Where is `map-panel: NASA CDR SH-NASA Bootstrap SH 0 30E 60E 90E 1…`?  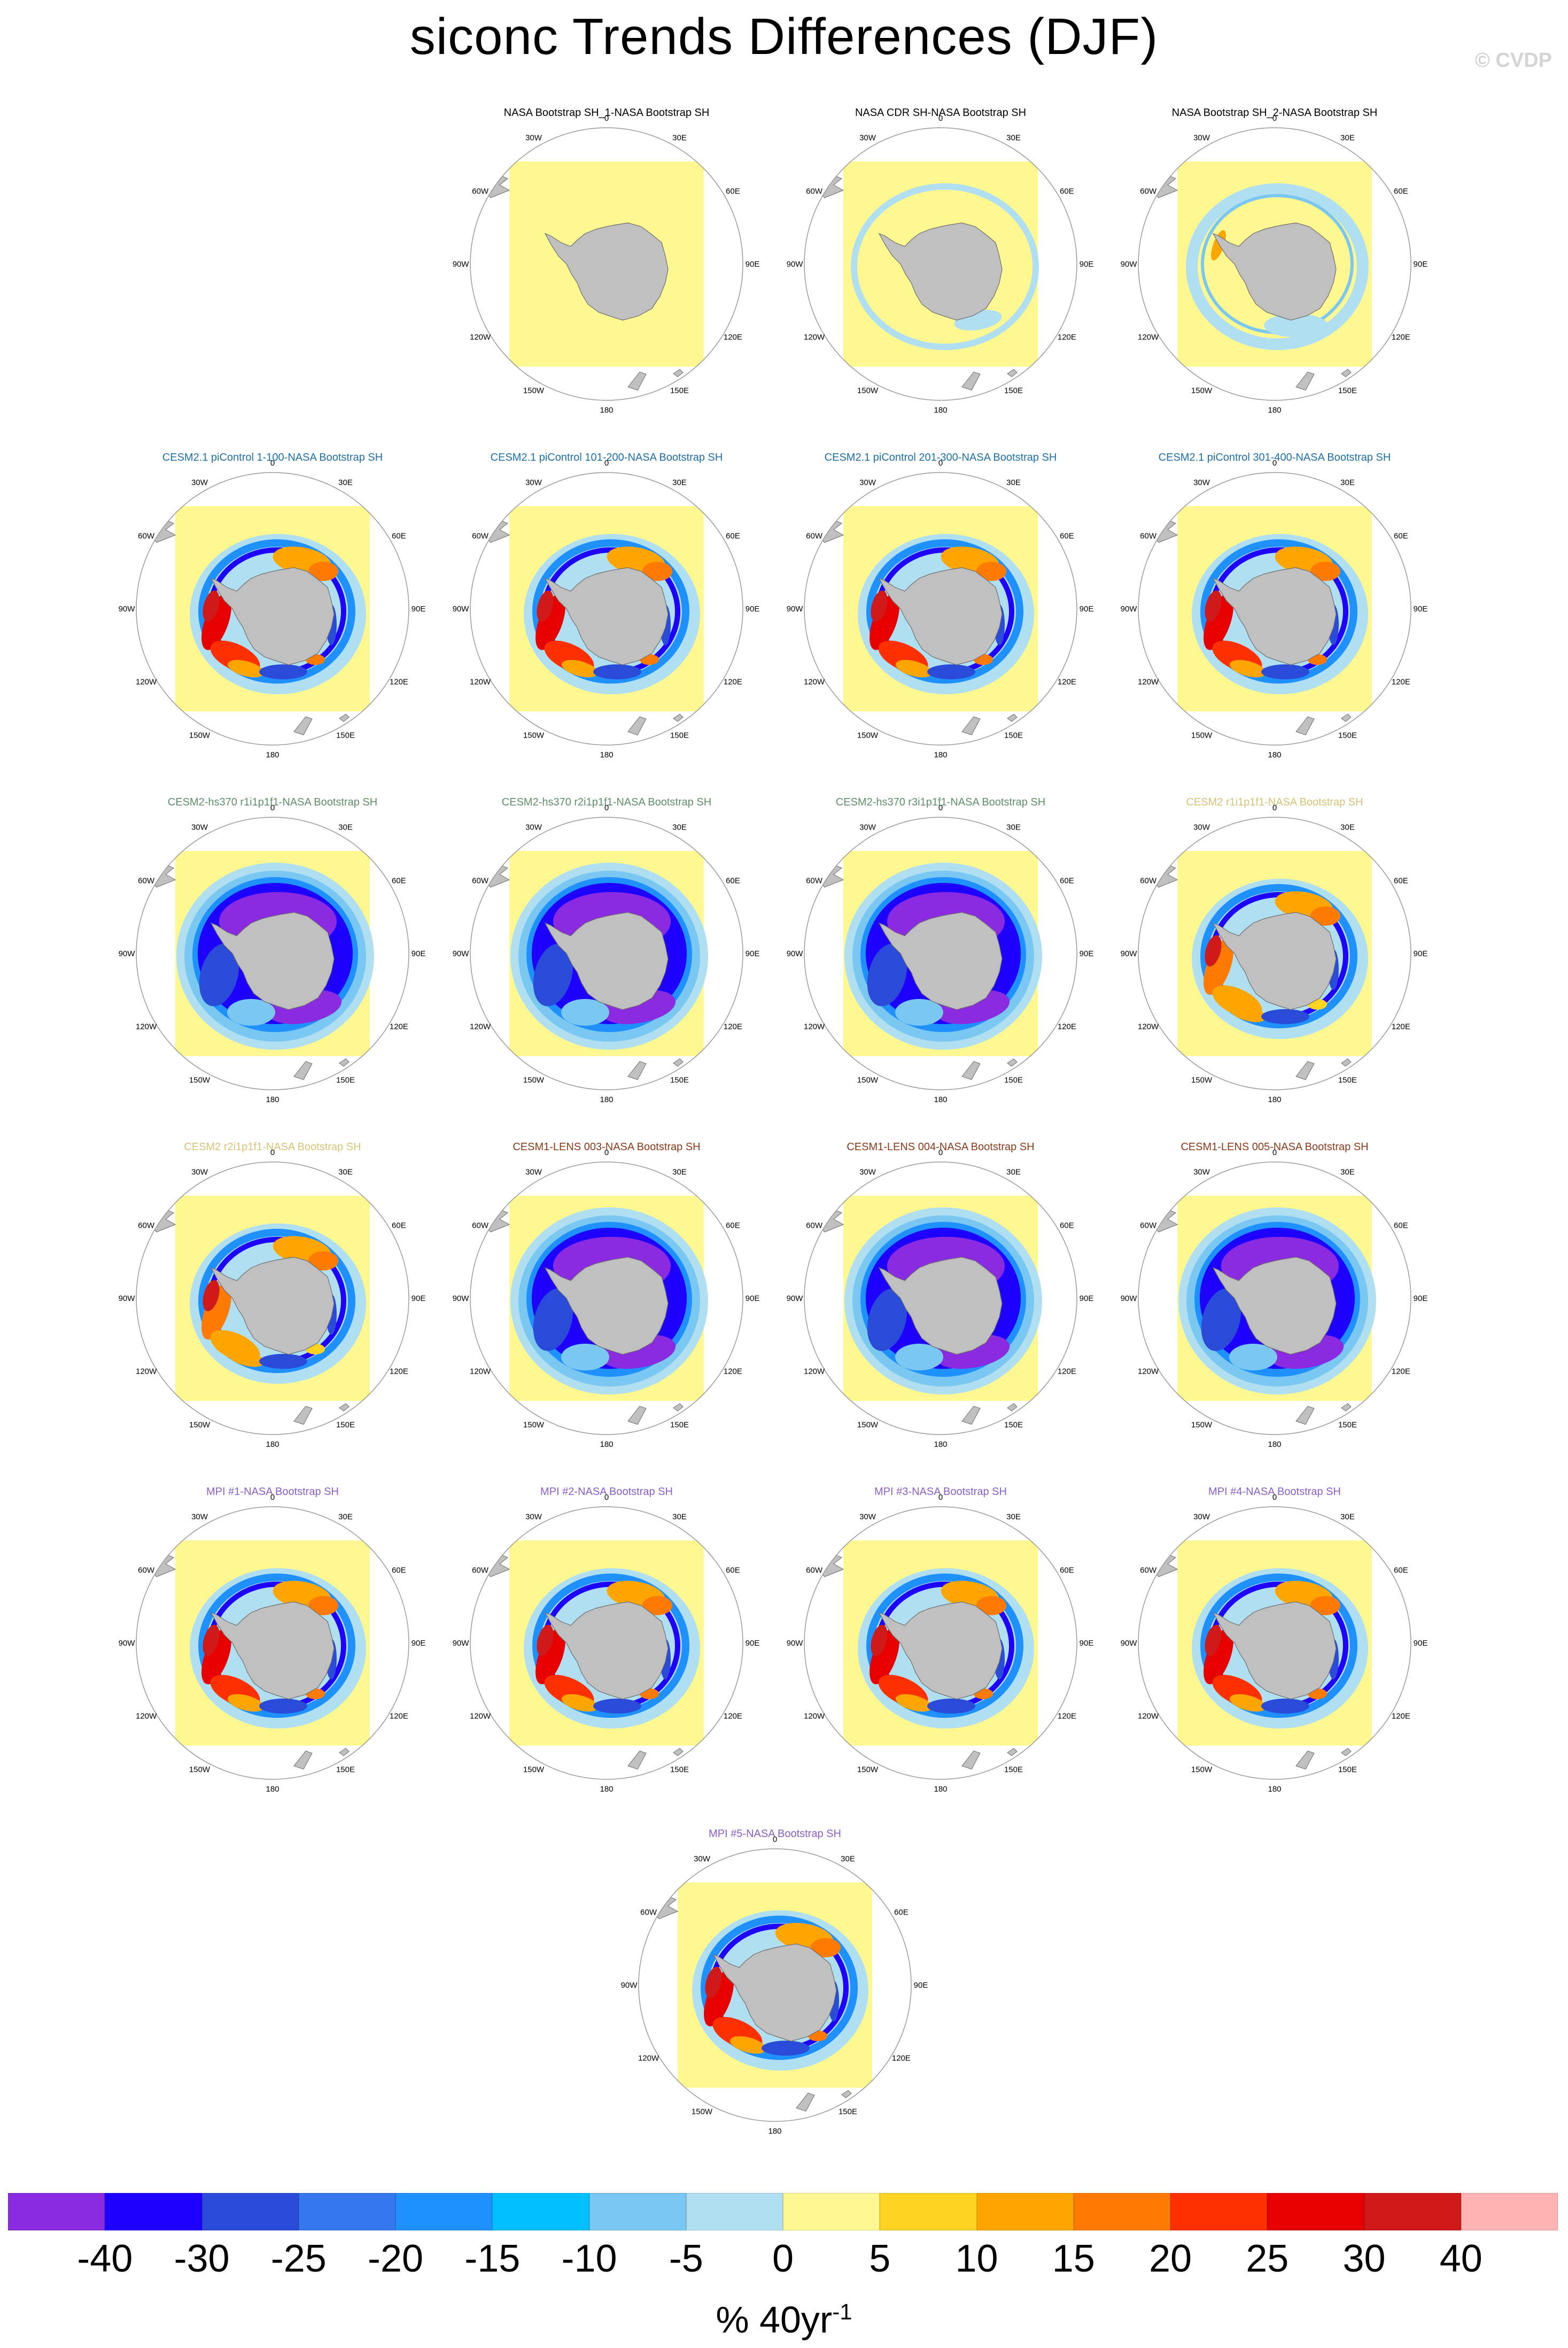 map-panel: NASA CDR SH-NASA Bootstrap SH 0 30E 60E 90E 1… is located at coordinates (940, 261).